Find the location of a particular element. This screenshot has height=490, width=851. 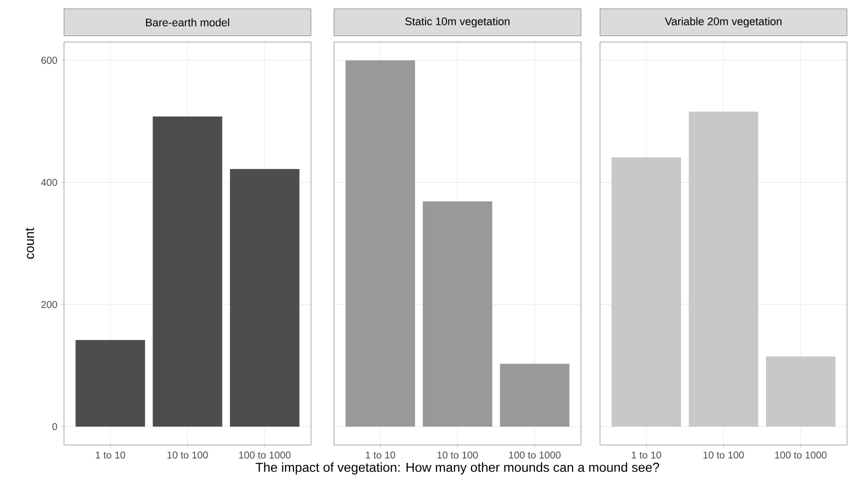

y-tick-label: 200 is located at coordinates (49, 304).